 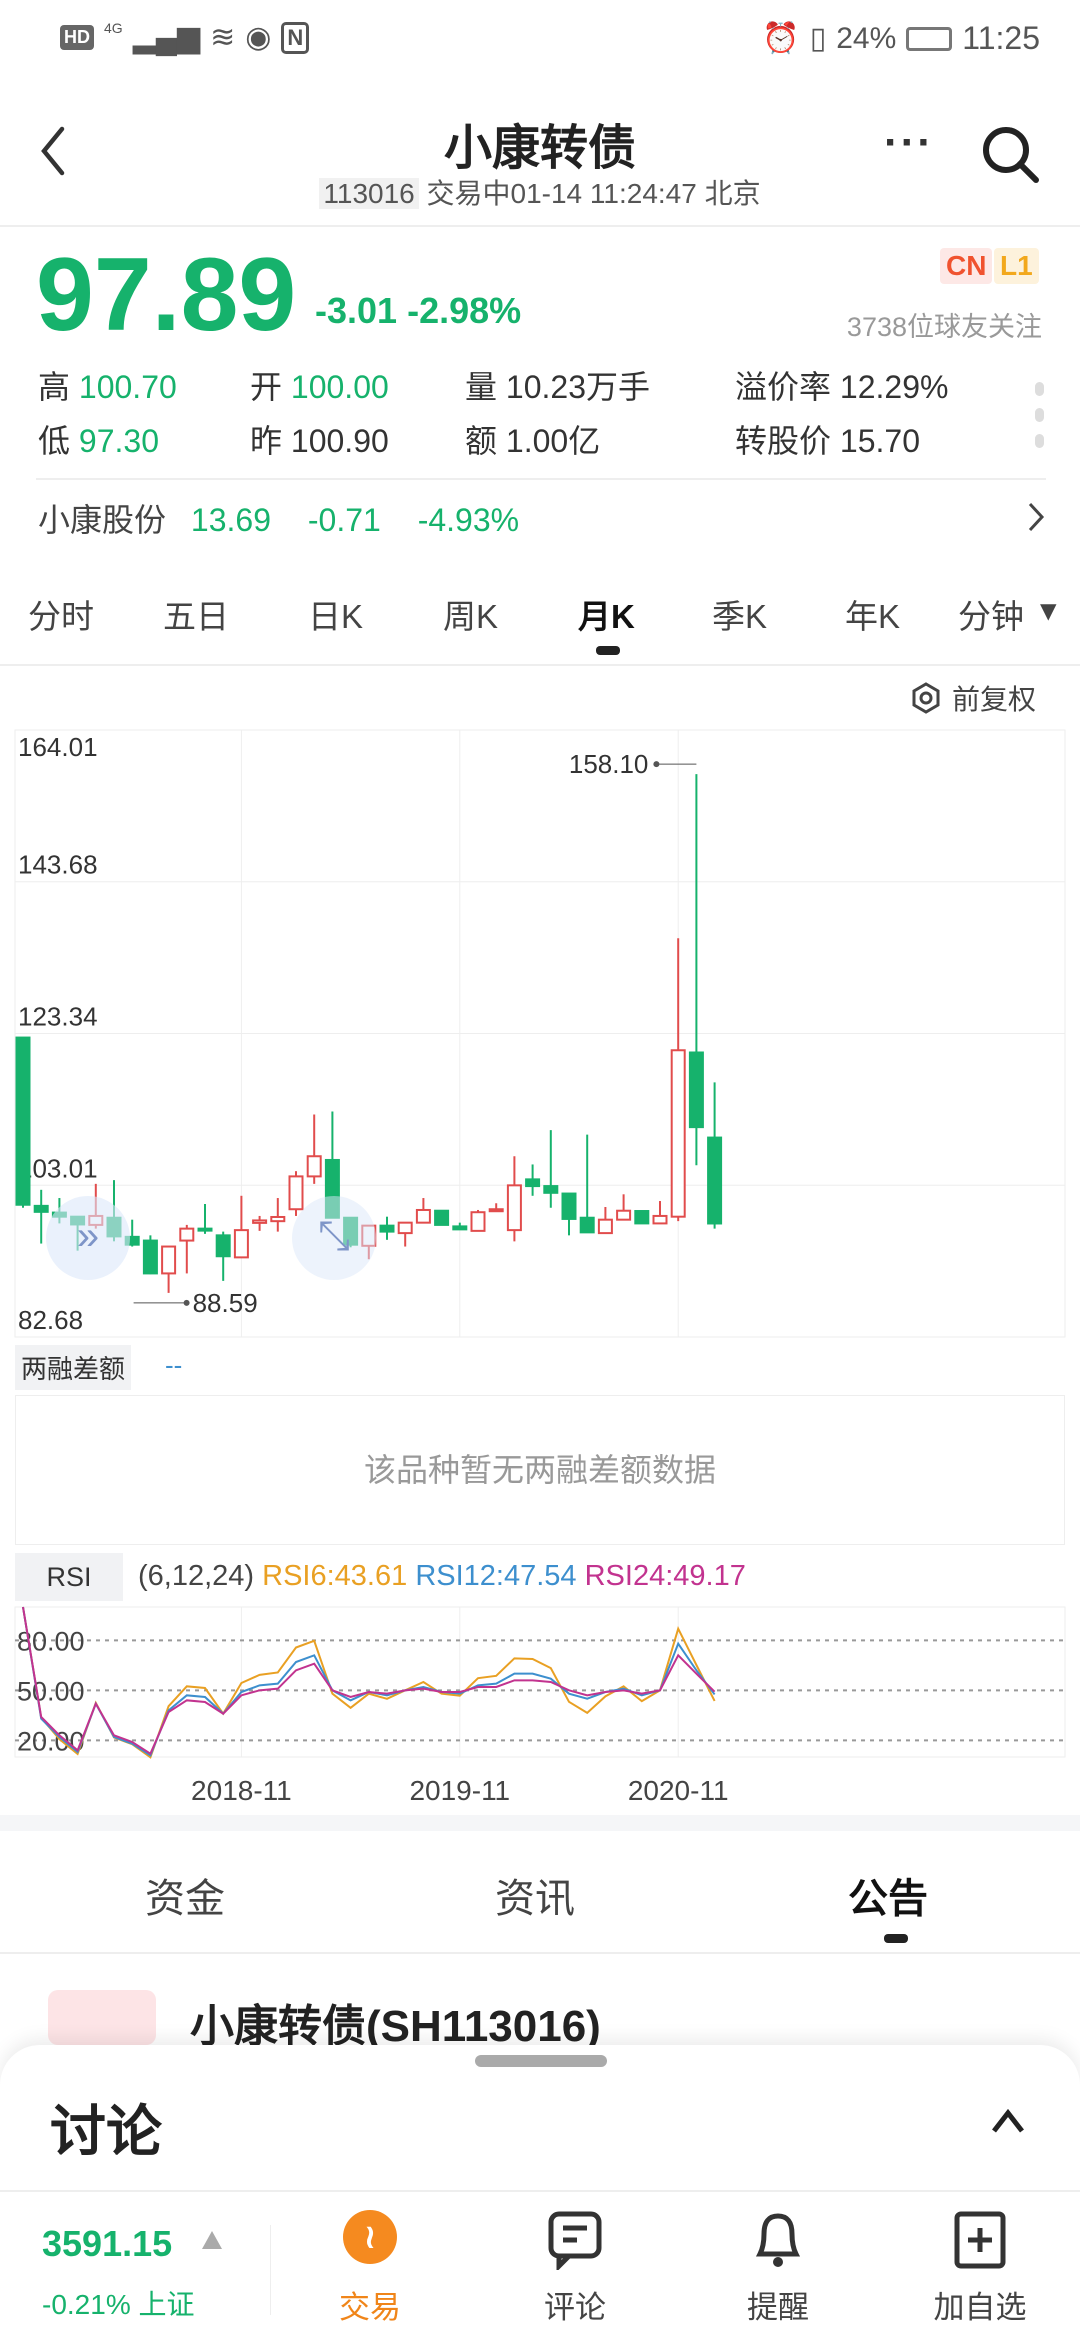 What do you see at coordinates (1008, 2121) in the screenshot?
I see `chevron-up-icon` at bounding box center [1008, 2121].